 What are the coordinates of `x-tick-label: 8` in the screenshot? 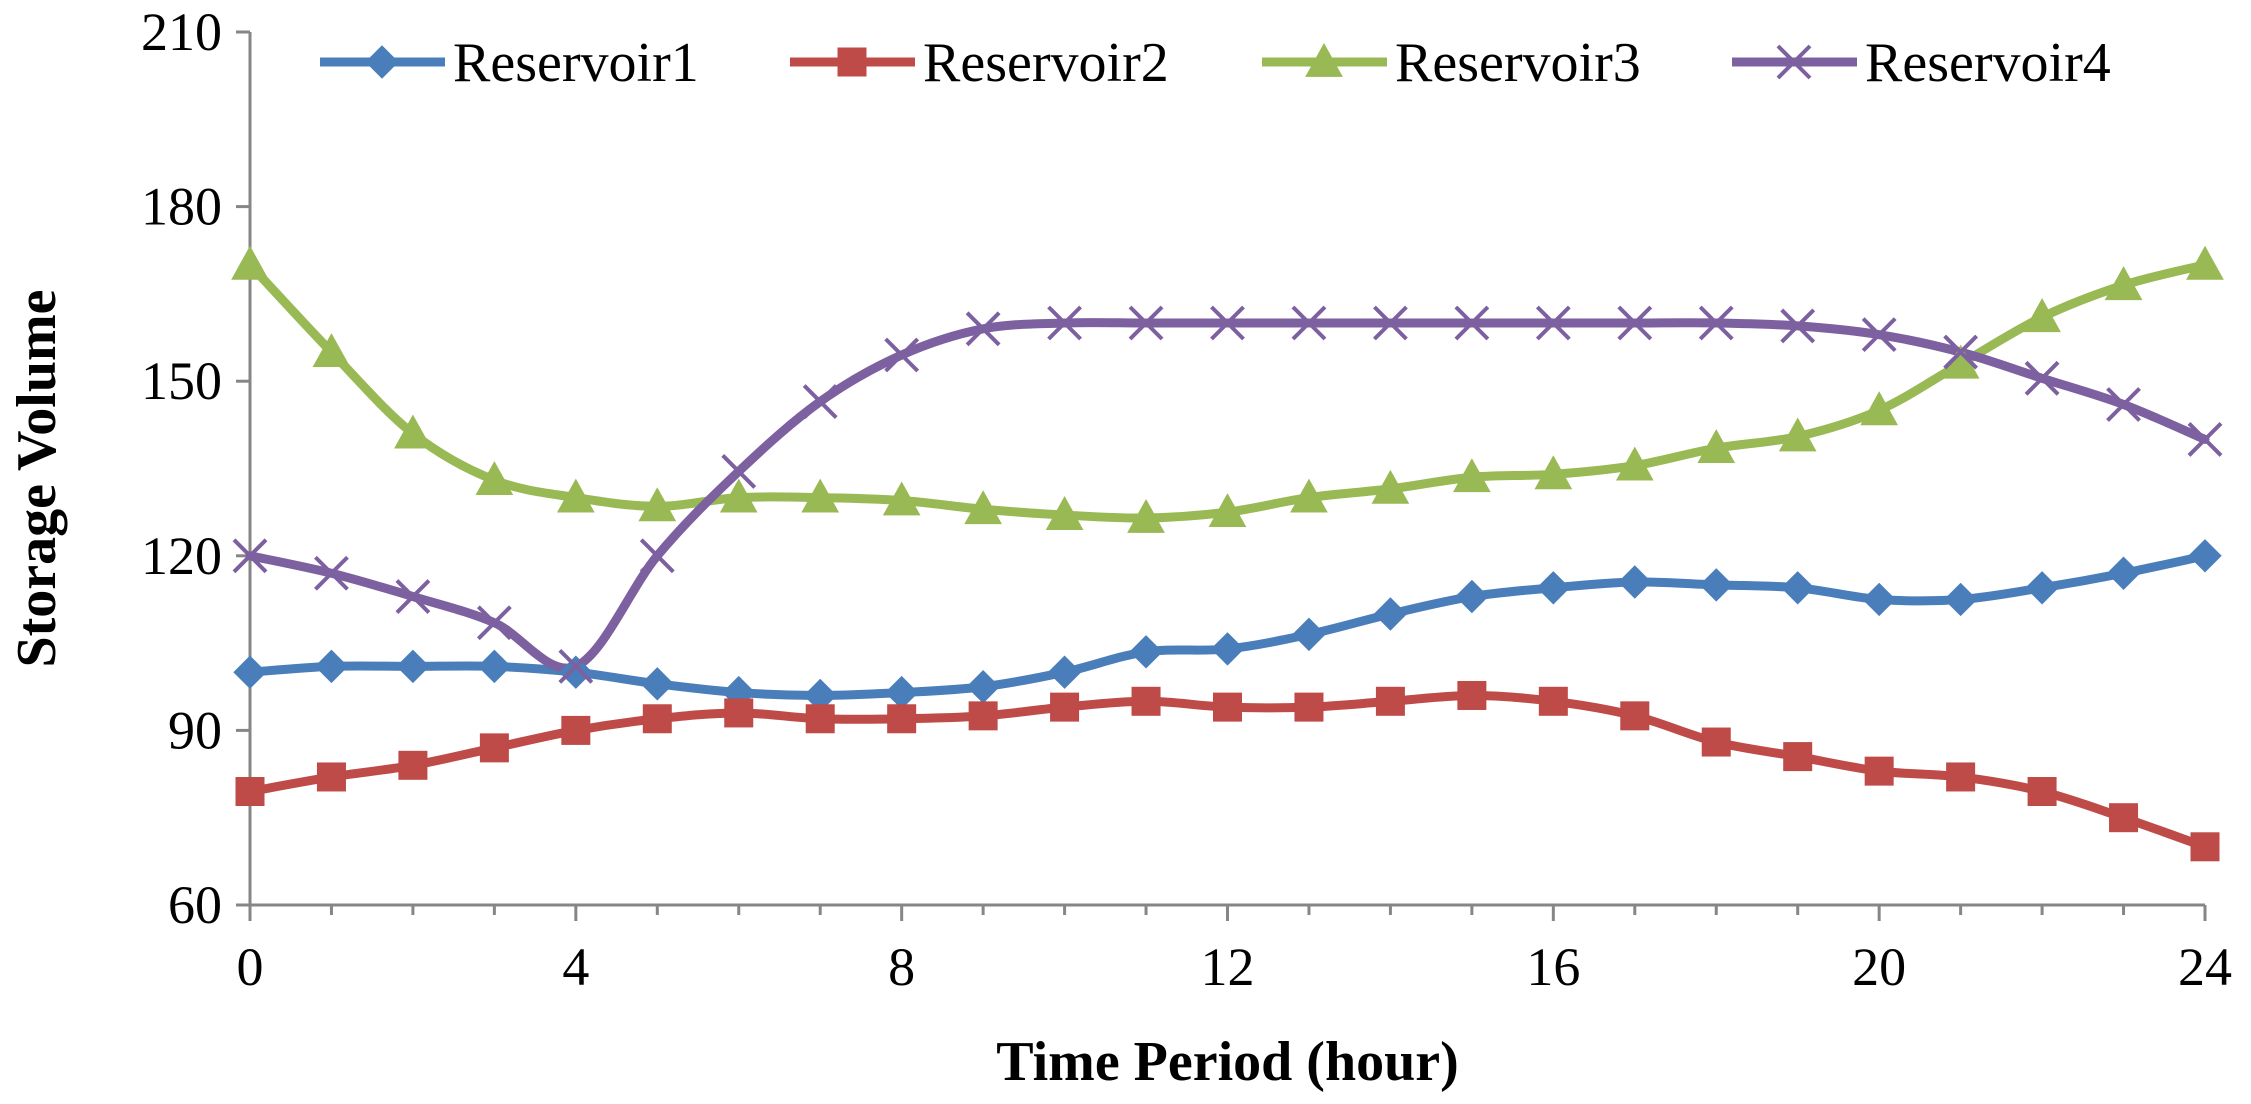 It's located at (901, 967).